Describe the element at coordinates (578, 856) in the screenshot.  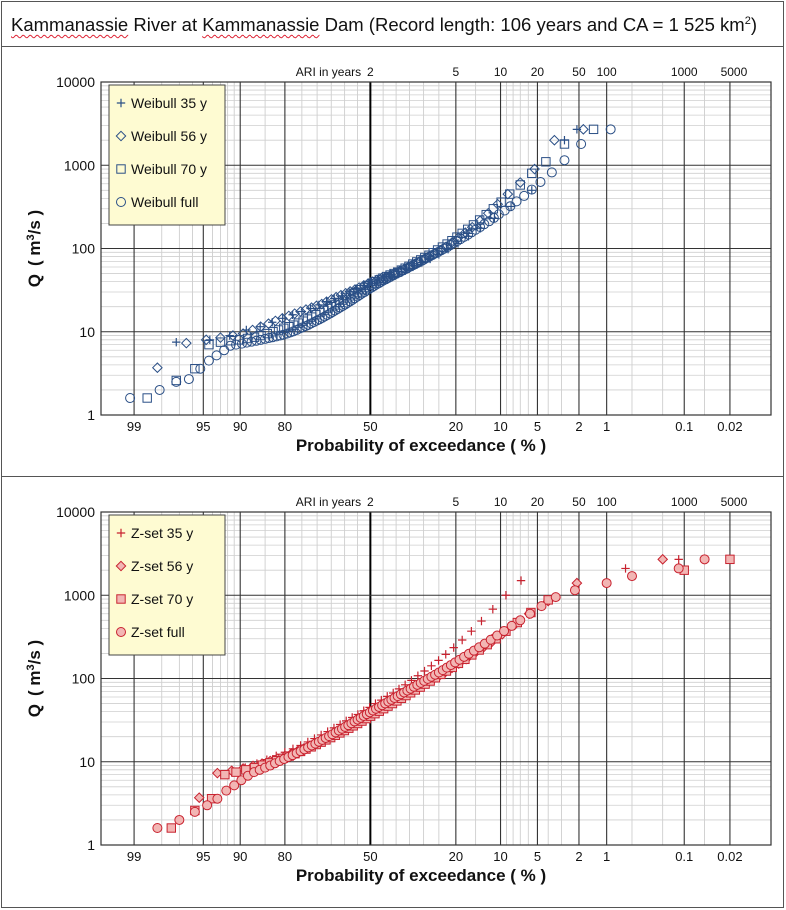
I see `x-tick-label: 2` at that location.